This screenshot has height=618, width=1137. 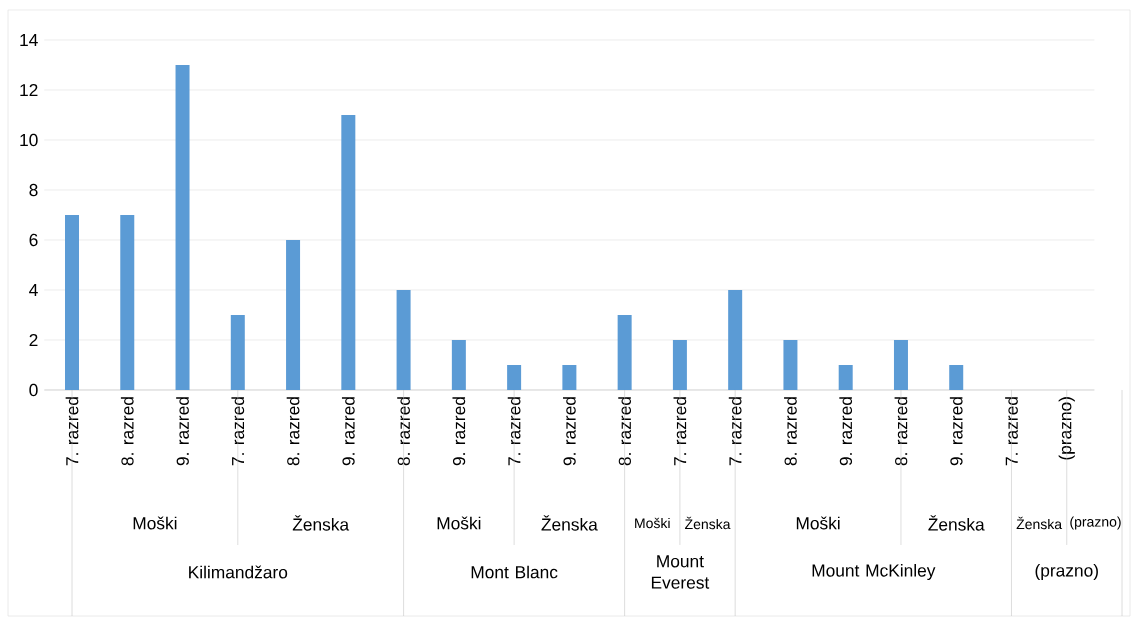 What do you see at coordinates (33, 290) in the screenshot?
I see `y-tick-label: 4` at bounding box center [33, 290].